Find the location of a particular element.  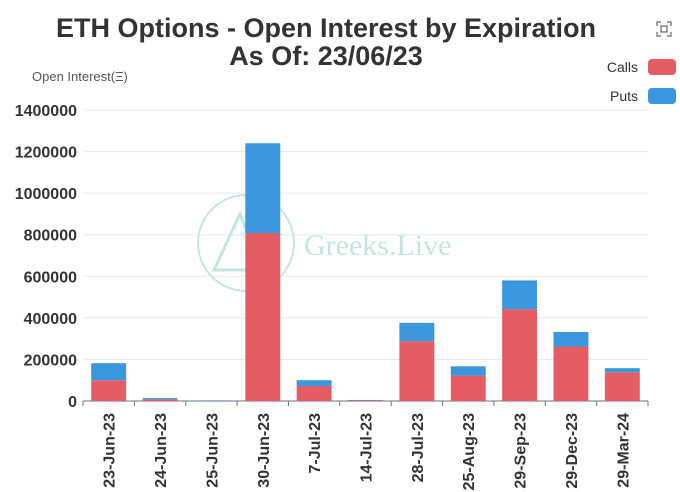

legend-label-calls: Calls is located at coordinates (622, 67).